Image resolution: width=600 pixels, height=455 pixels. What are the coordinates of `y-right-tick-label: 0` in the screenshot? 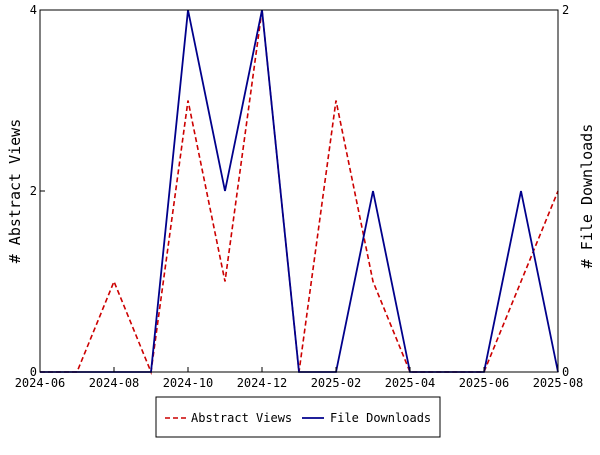 It's located at (565, 372).